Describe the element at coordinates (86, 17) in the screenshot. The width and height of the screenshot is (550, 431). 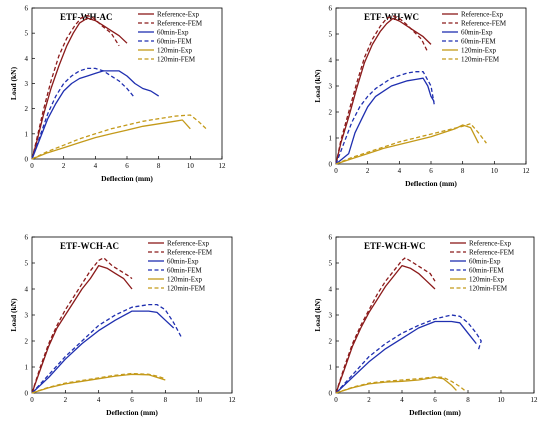
I see `chart-title: ETF-WH-AC` at that location.